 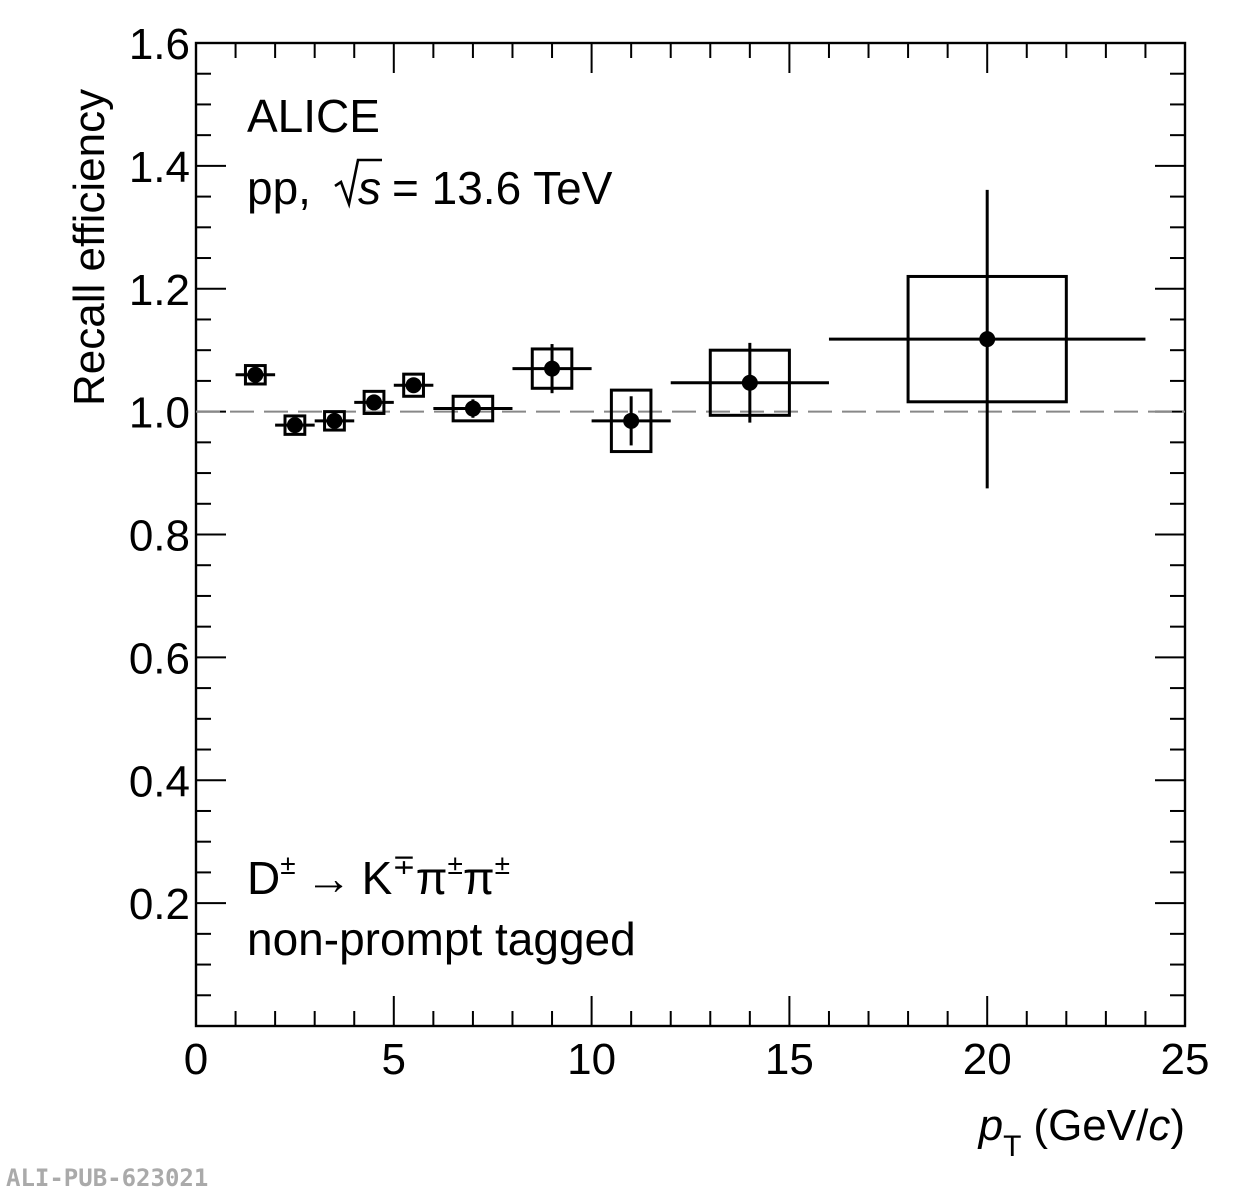 I want to click on y-tick-label: 0.4, so click(x=159, y=781).